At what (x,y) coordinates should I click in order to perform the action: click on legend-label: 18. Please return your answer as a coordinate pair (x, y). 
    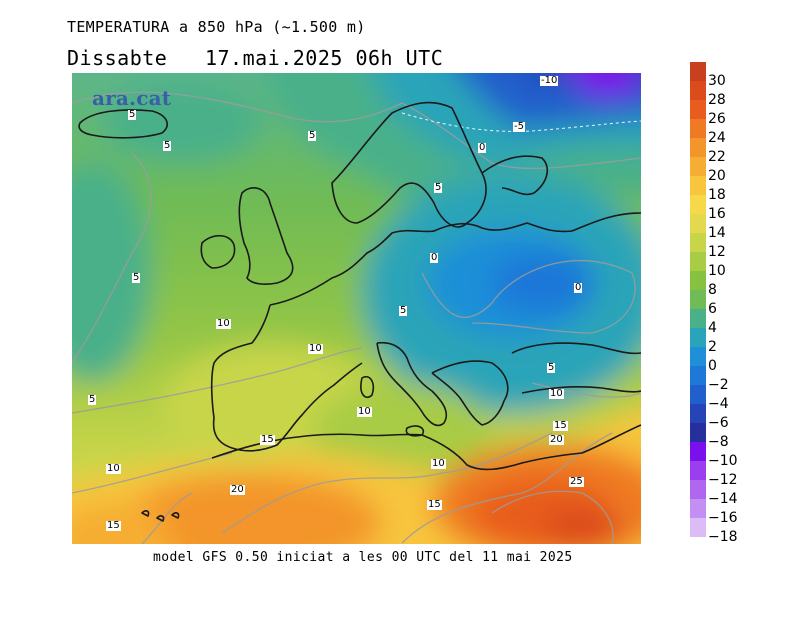
    Looking at the image, I should click on (717, 195).